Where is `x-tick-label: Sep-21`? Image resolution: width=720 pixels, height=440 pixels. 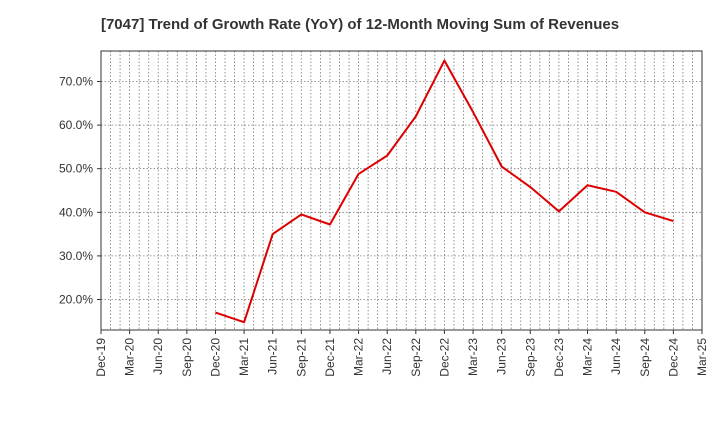
x-tick-label: Sep-21 is located at coordinates (301, 357).